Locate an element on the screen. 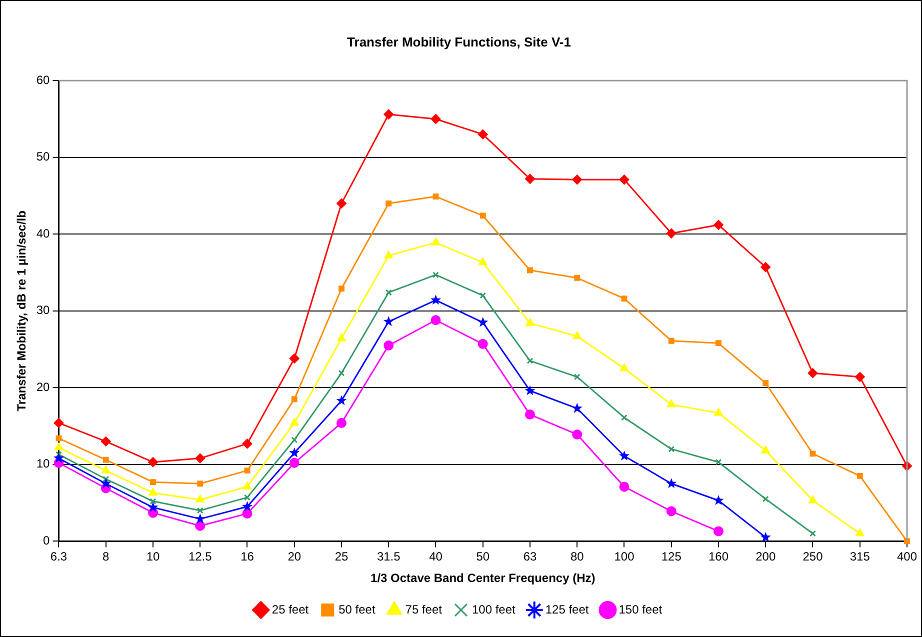 The width and height of the screenshot is (922, 637). y-tick-label: 30 is located at coordinates (43, 310).